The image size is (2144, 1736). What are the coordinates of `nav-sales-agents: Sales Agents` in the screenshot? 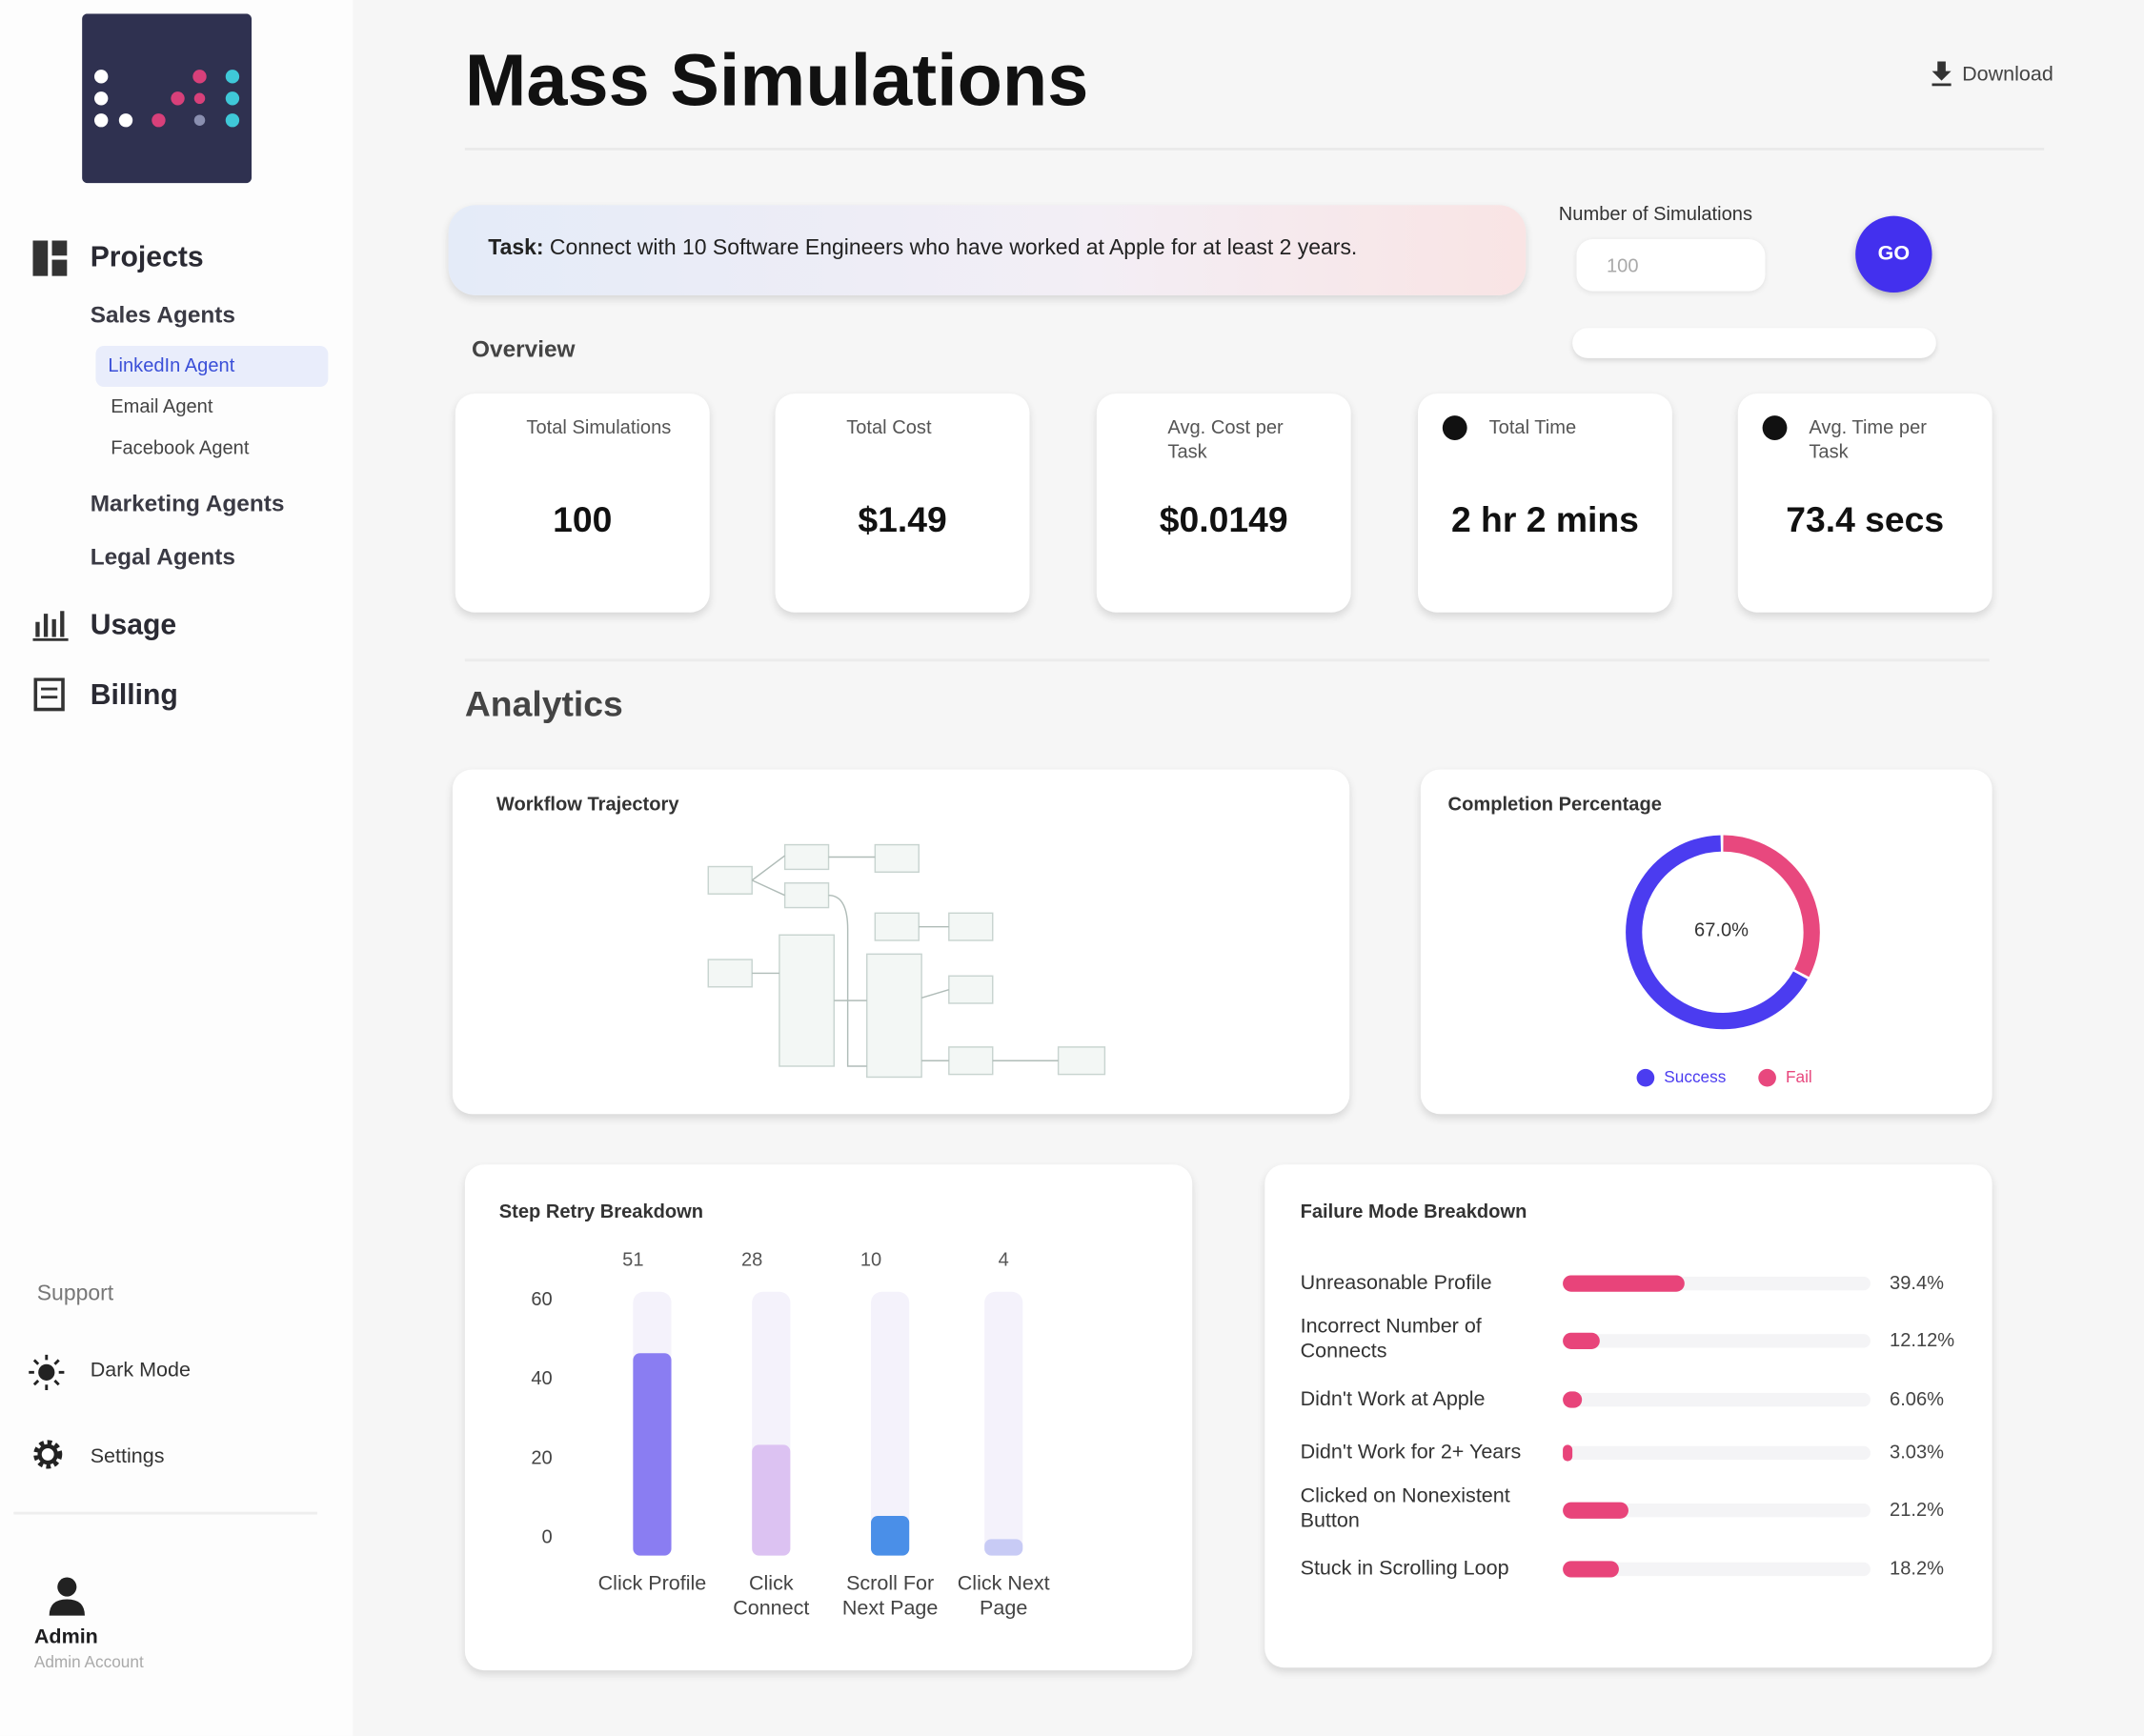 It's located at (163, 315).